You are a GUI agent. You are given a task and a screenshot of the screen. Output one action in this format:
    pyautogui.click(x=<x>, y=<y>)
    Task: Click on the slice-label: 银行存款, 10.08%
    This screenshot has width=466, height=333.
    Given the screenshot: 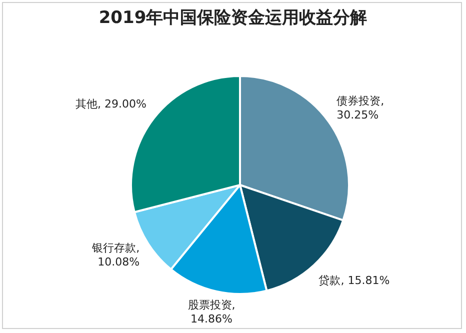 What is the action you would take?
    pyautogui.click(x=115, y=254)
    